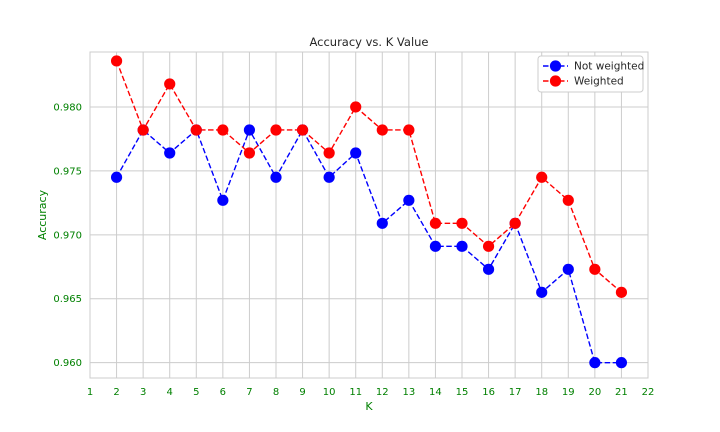 Image resolution: width=720 pixels, height=432 pixels. I want to click on y-axis-label: Accuracy, so click(42, 214).